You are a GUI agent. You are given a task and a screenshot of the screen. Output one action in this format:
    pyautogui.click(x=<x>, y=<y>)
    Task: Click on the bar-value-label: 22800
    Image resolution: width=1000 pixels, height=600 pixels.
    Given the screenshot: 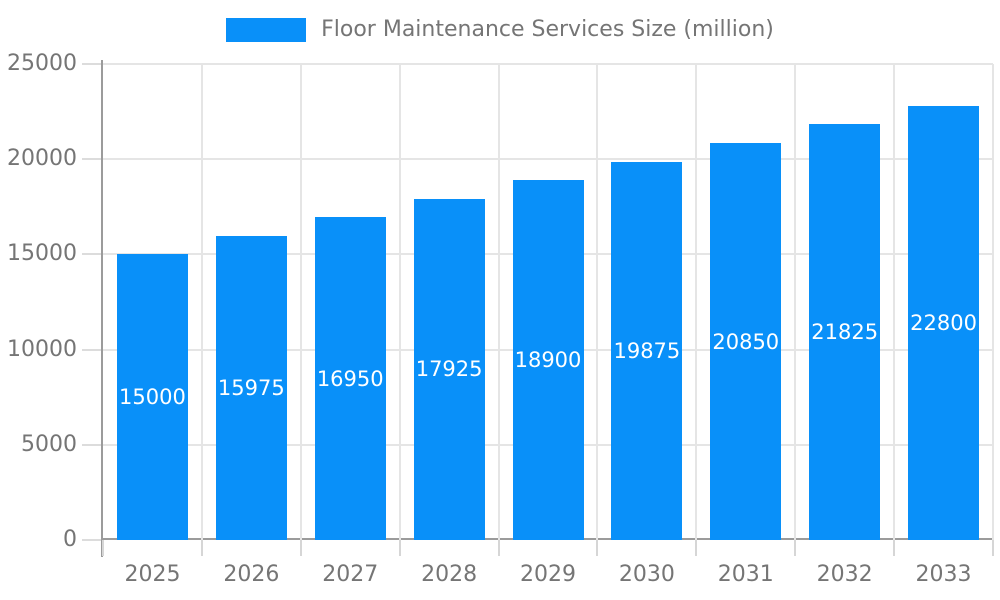 What is the action you would take?
    pyautogui.click(x=943, y=322)
    